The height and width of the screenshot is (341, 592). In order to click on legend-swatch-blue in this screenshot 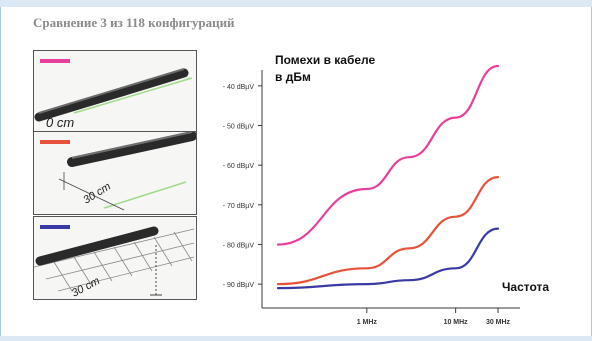, I will do `click(55, 227)`.